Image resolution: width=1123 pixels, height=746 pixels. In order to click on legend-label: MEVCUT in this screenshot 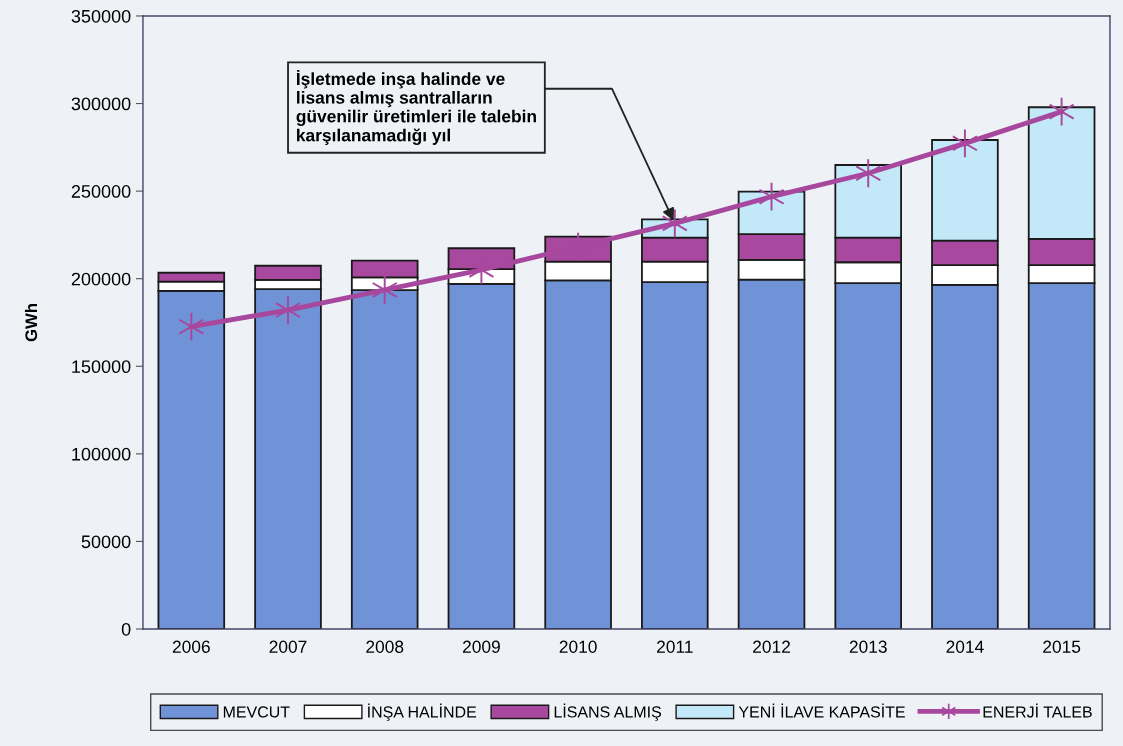, I will do `click(256, 712)`.